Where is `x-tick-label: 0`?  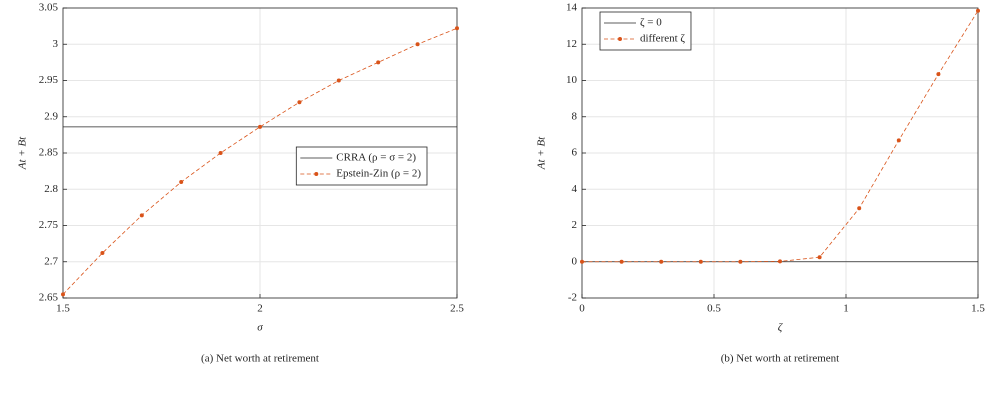 x-tick-label: 0 is located at coordinates (582, 309).